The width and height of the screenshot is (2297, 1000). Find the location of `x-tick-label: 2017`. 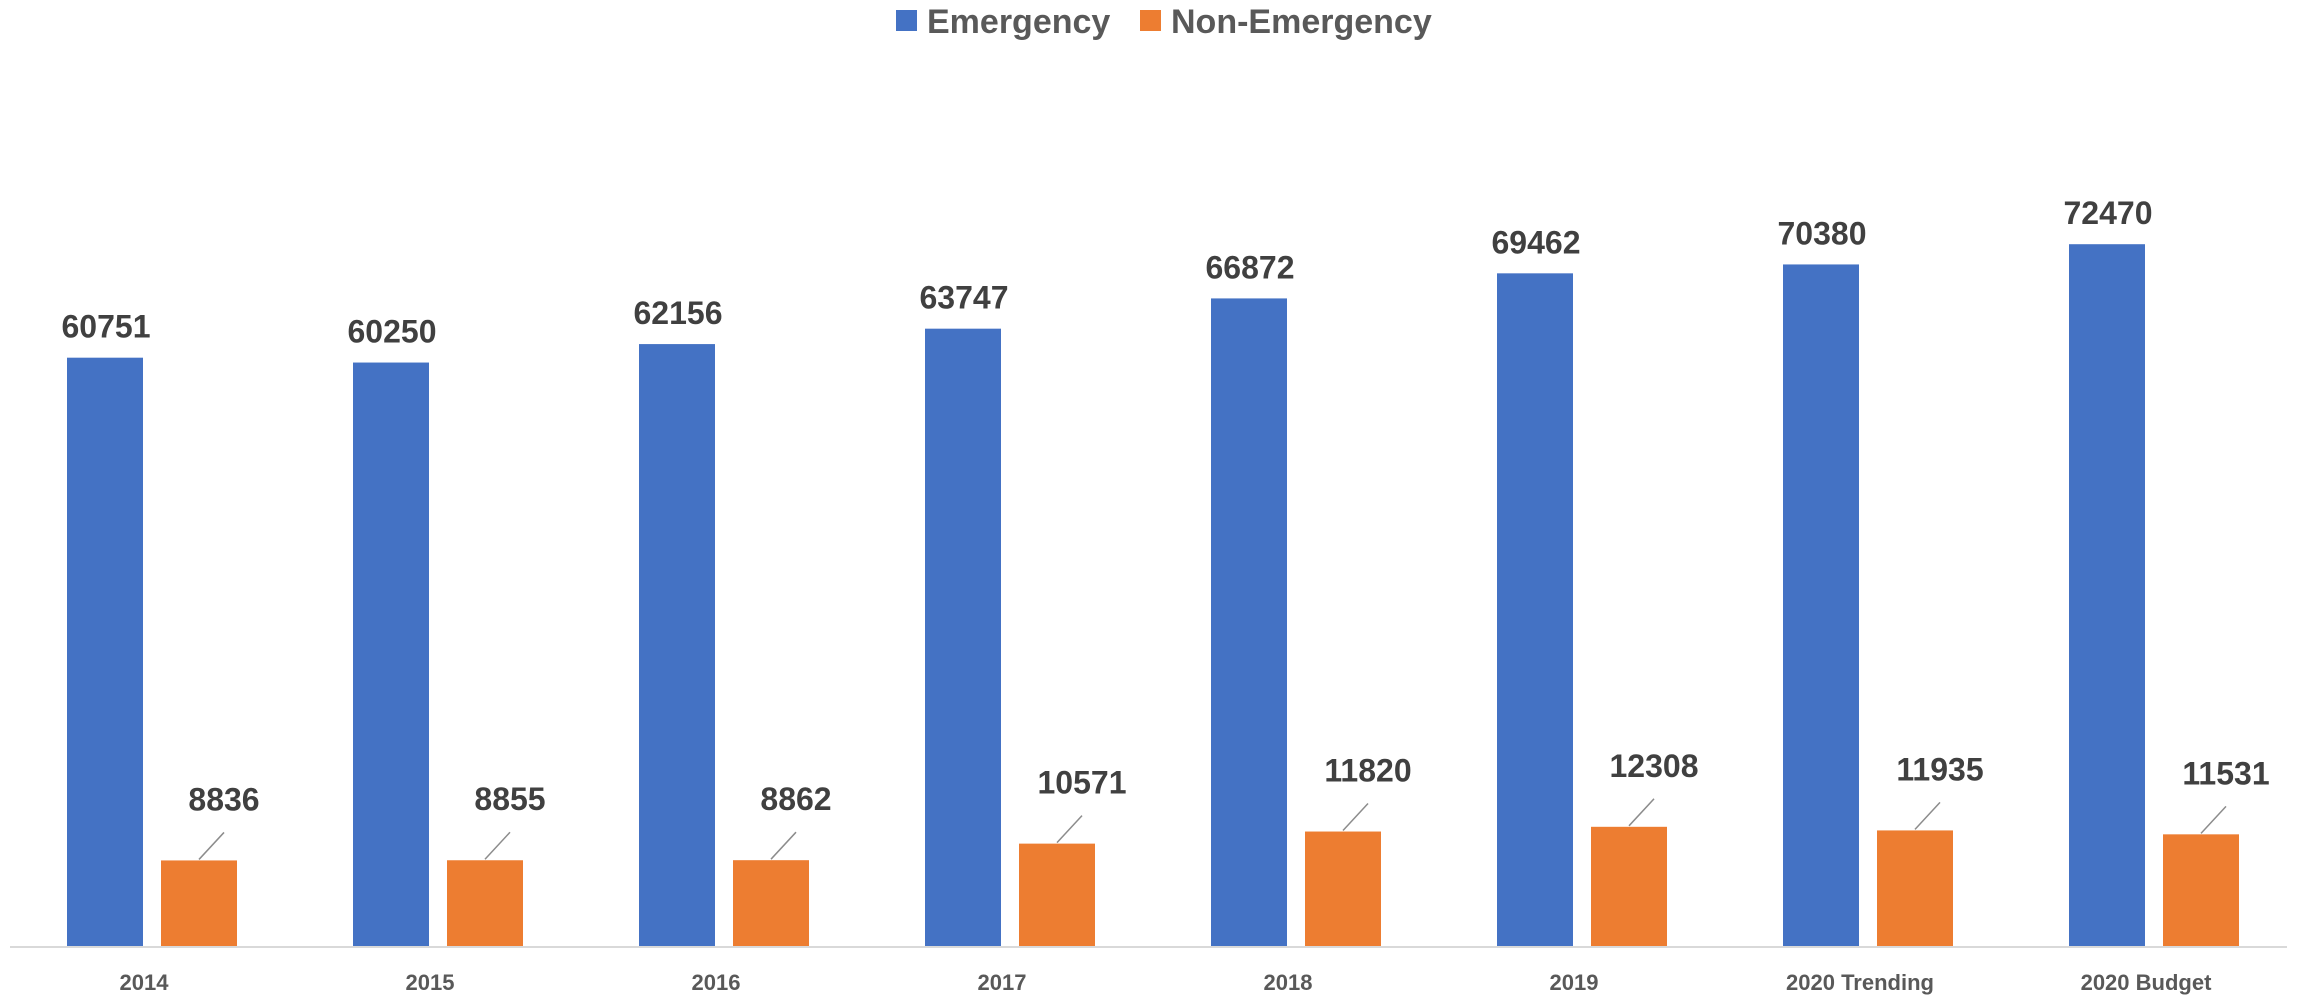

x-tick-label: 2017 is located at coordinates (1002, 982).